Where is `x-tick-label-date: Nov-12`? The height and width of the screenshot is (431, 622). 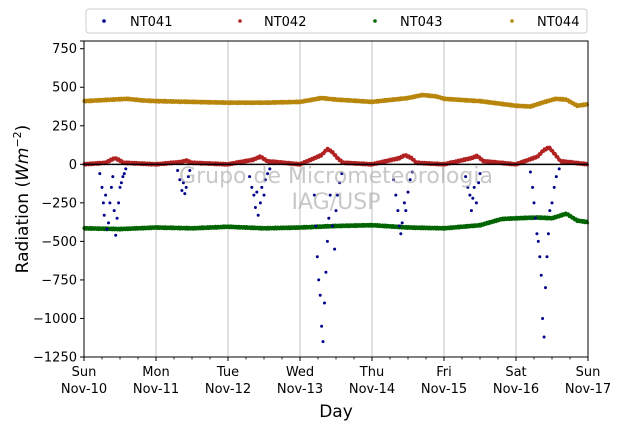 x-tick-label-date: Nov-12 is located at coordinates (228, 389).